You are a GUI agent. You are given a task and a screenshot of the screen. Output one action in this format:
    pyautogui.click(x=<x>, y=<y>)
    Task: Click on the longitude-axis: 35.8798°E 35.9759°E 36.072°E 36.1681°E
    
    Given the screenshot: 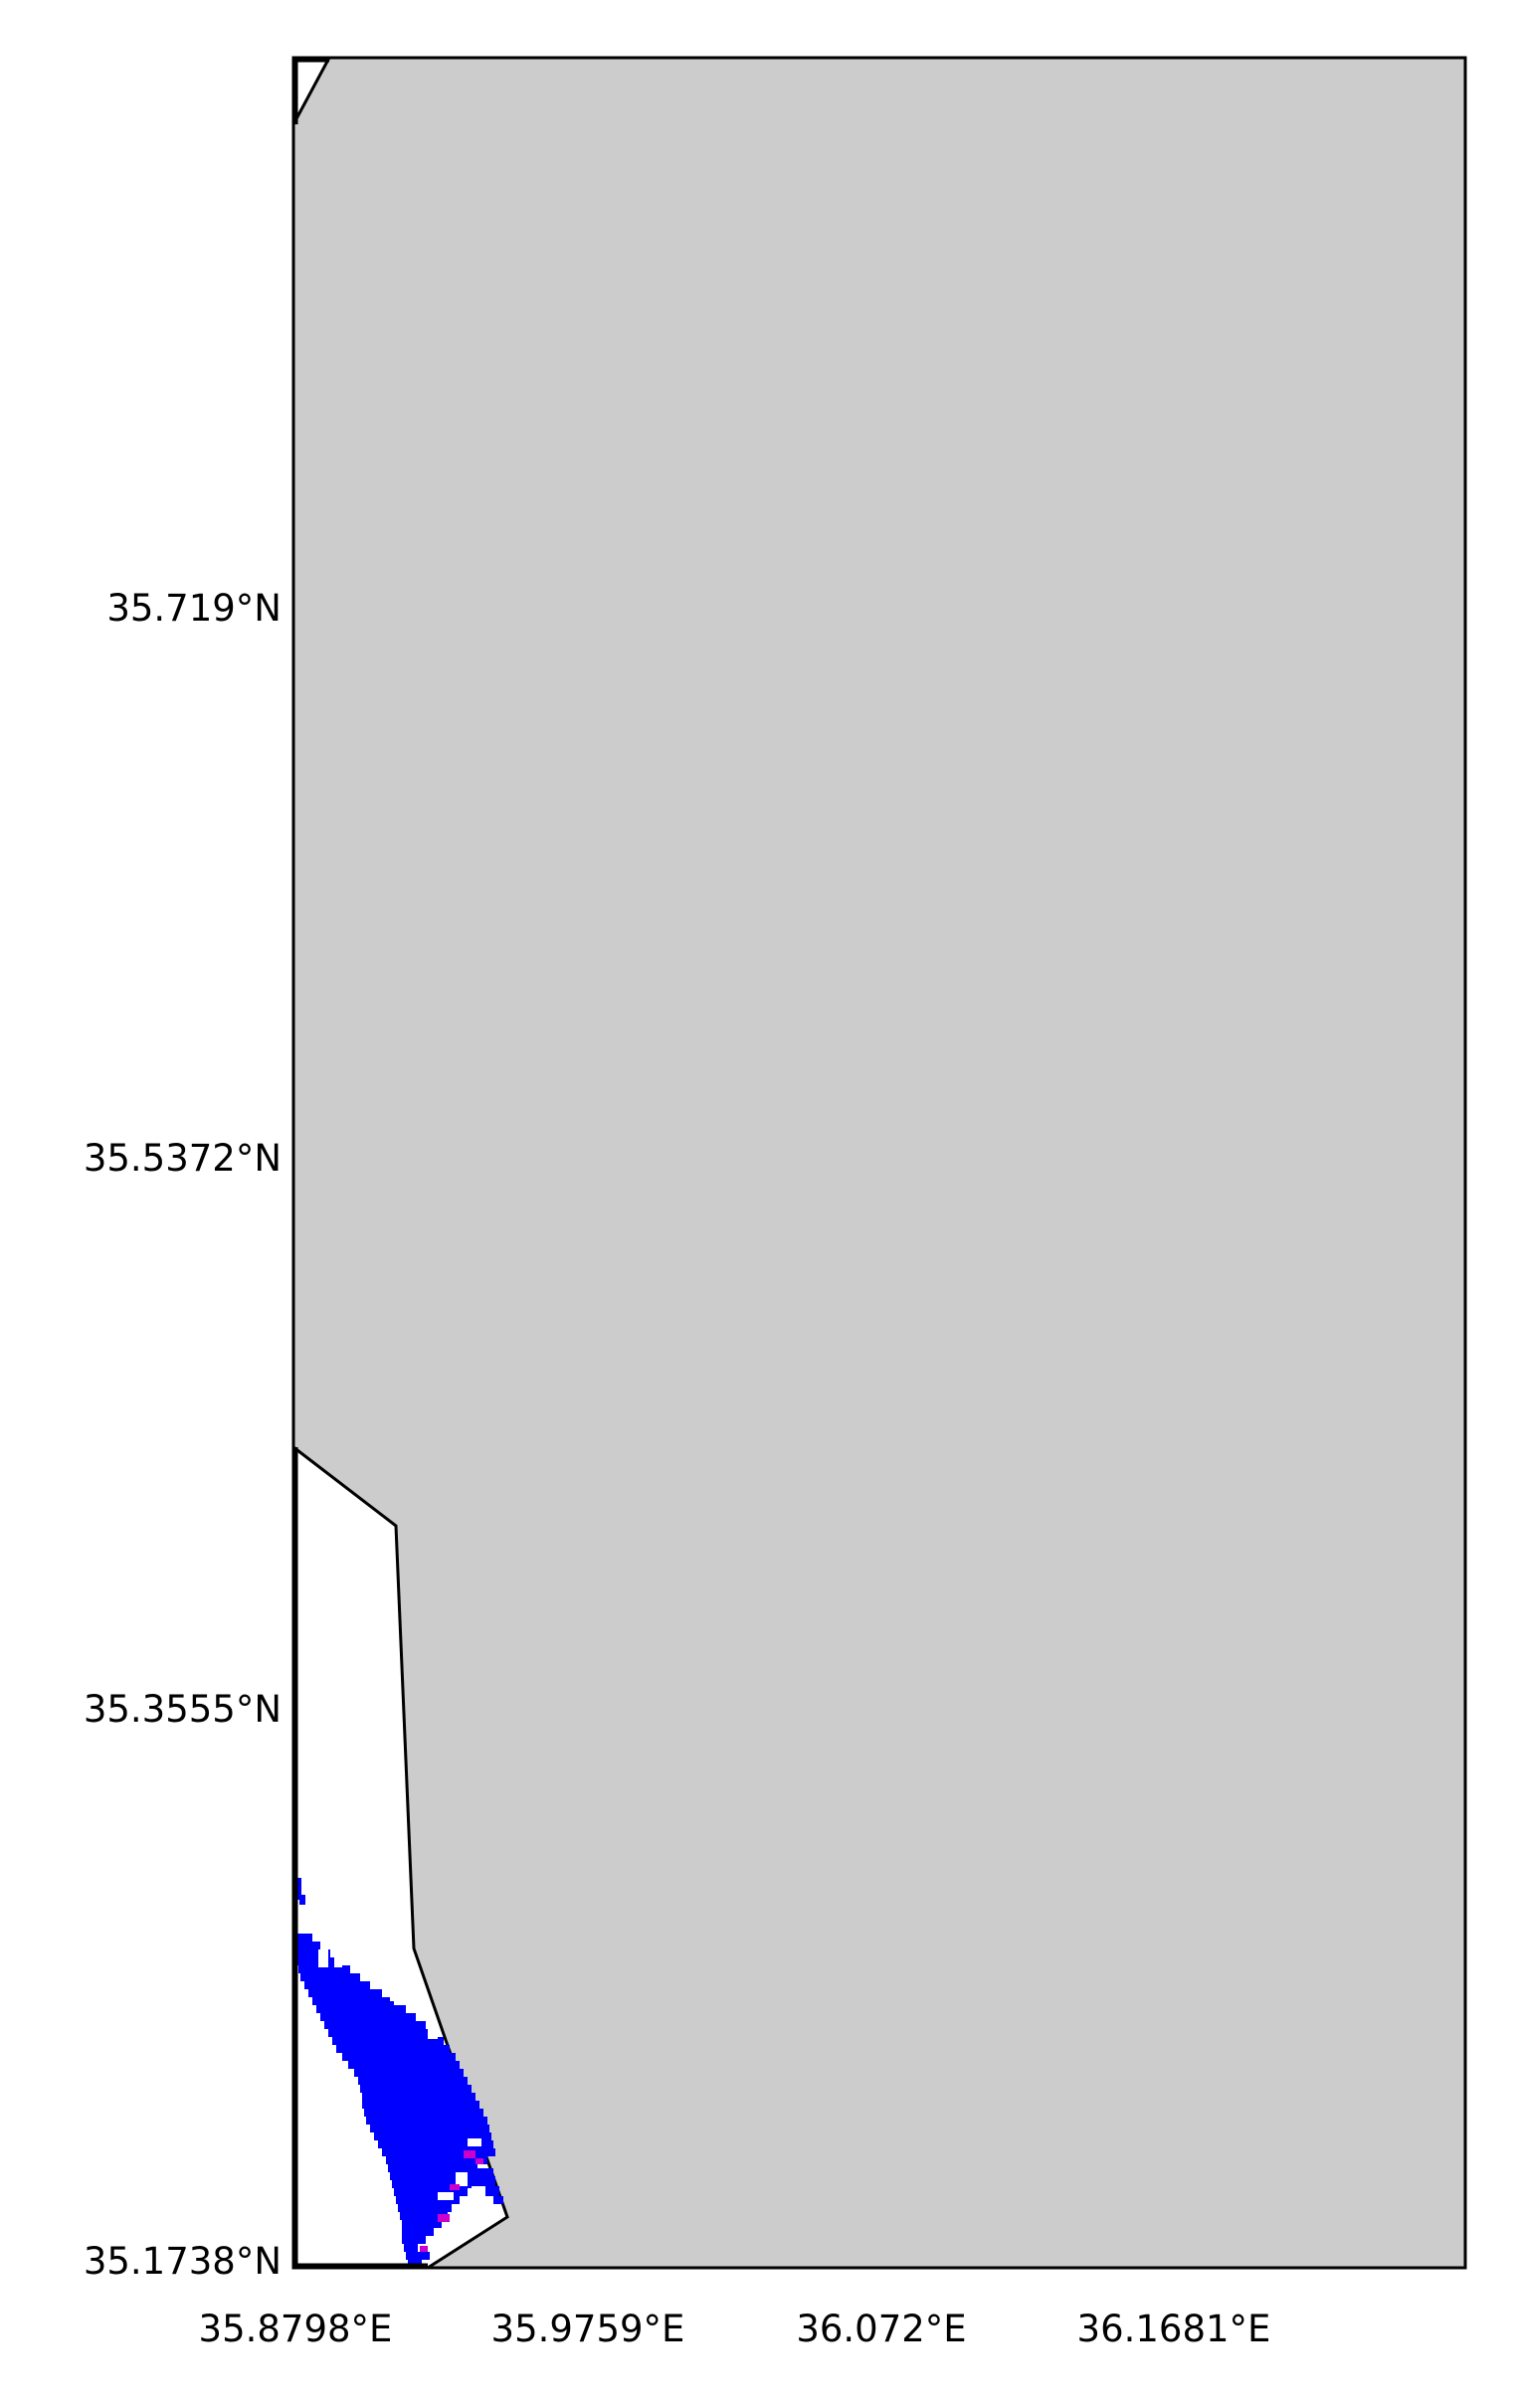 What is the action you would take?
    pyautogui.click(x=735, y=2329)
    